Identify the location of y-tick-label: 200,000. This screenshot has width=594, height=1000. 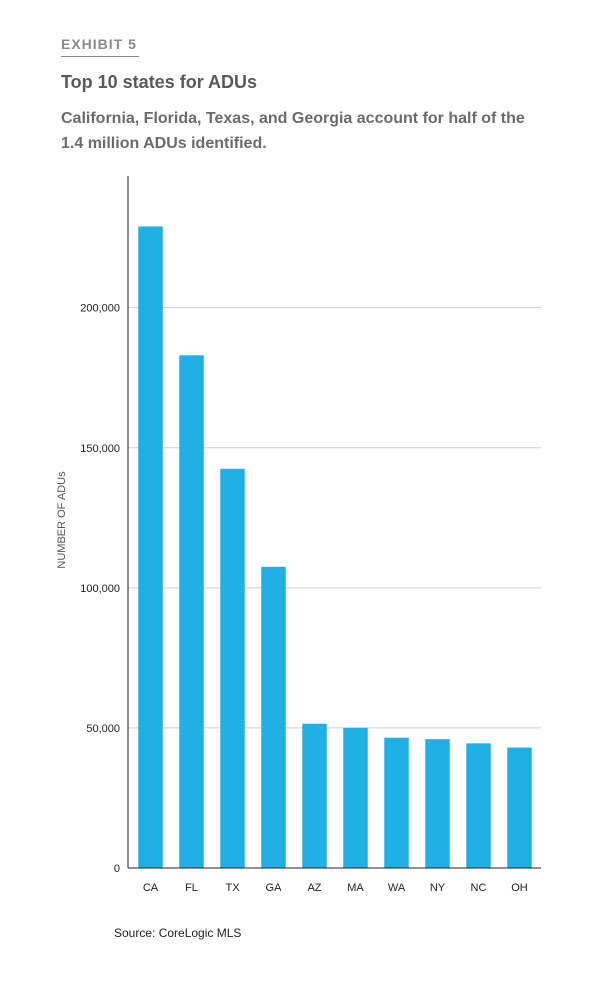
(100, 309).